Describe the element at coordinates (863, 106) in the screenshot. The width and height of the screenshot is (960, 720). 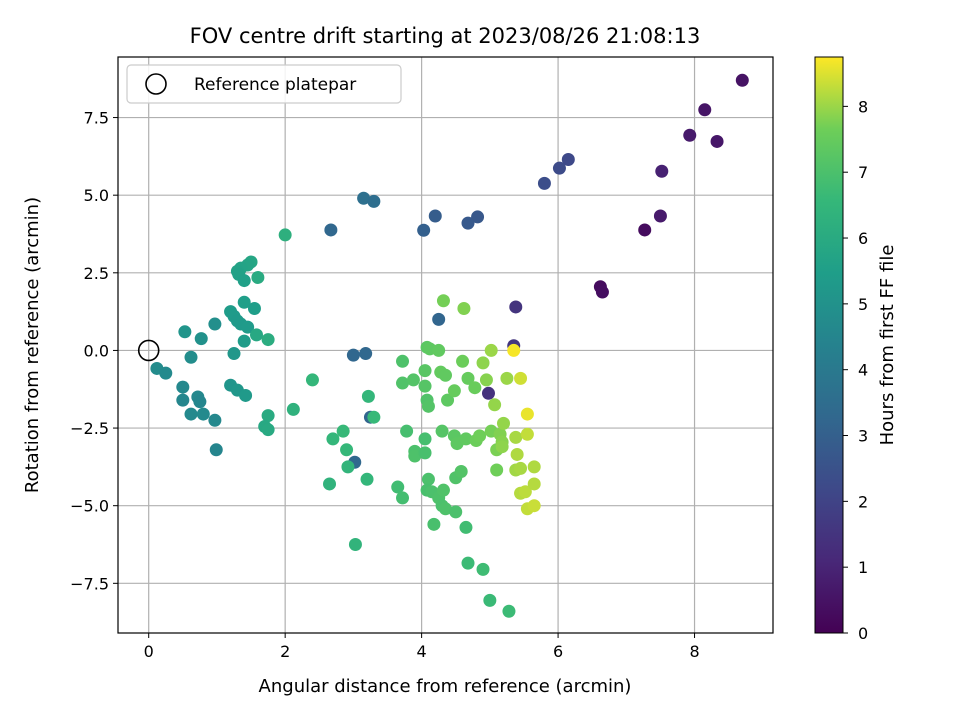
I see `colorbar-tick-label: 8` at that location.